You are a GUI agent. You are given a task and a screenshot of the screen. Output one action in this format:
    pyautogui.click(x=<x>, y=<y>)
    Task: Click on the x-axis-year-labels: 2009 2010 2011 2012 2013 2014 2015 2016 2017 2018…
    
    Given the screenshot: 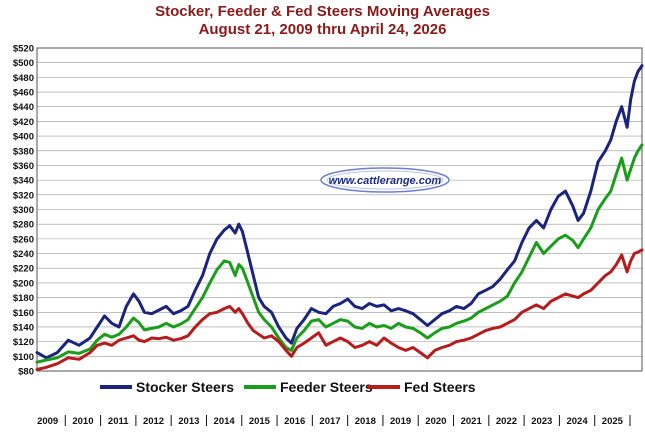 What is the action you would take?
    pyautogui.click(x=334, y=421)
    